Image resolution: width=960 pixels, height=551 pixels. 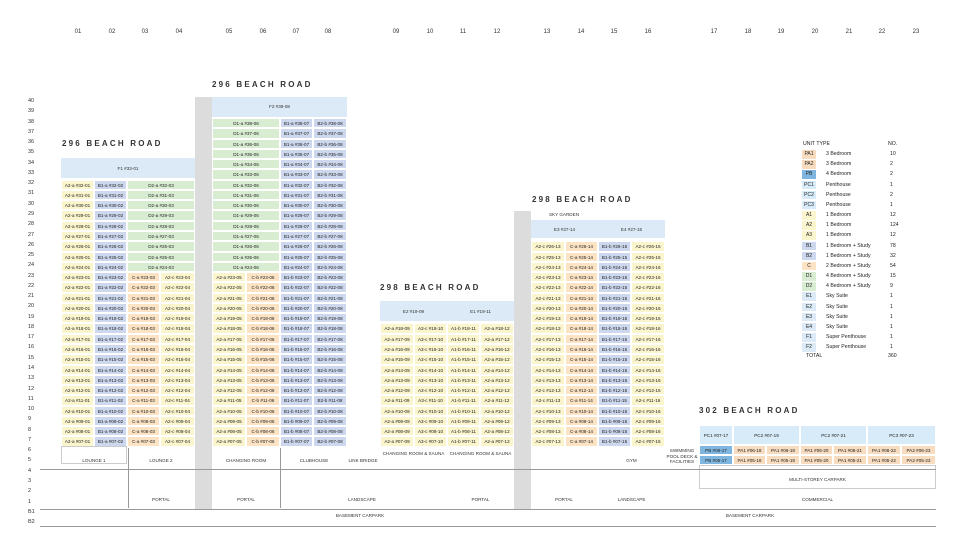 I want to click on unit-cell: C-a #23-03, so click(x=143, y=277).